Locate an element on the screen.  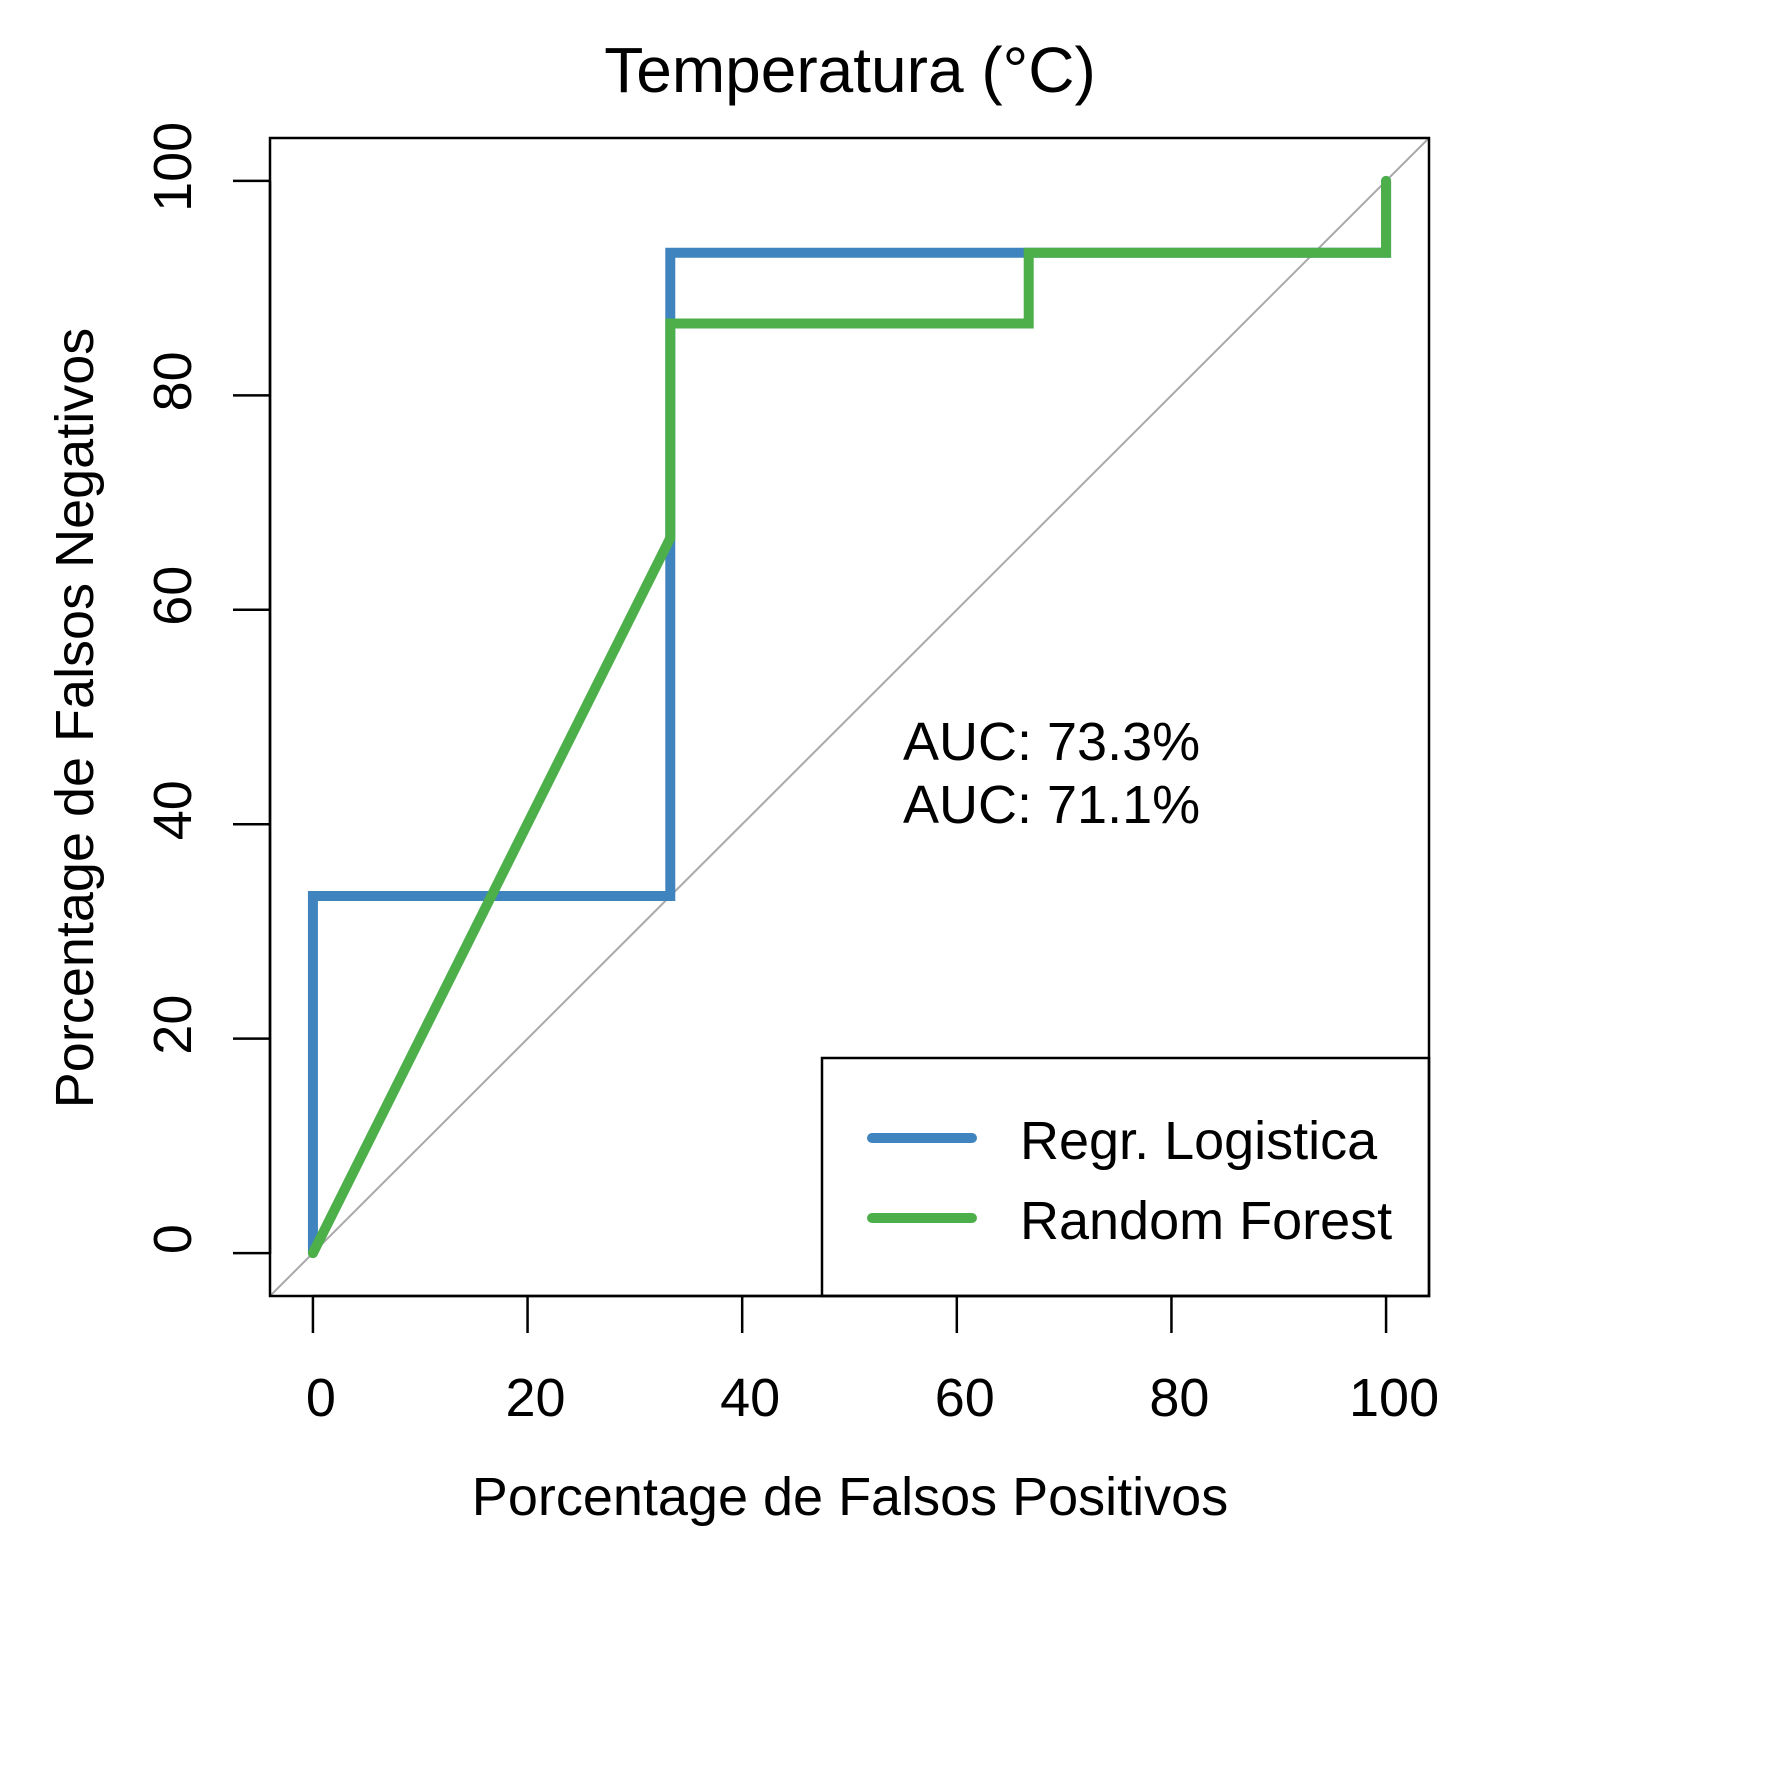
legend-label-regr-logistica: Regr. Logistica is located at coordinates (1199, 1141).